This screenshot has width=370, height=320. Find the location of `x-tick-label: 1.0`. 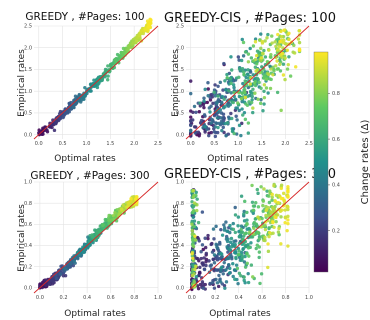

x-tick-label: 1.0 is located at coordinates (158, 298).